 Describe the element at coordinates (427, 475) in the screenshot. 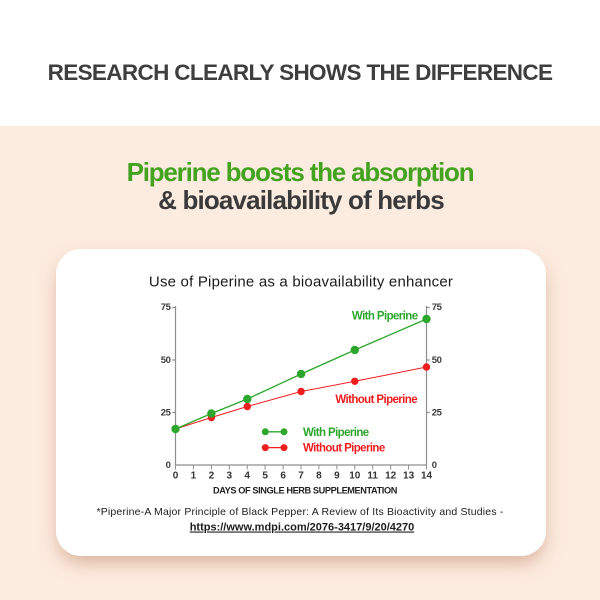

I see `svg-text: 14` at that location.